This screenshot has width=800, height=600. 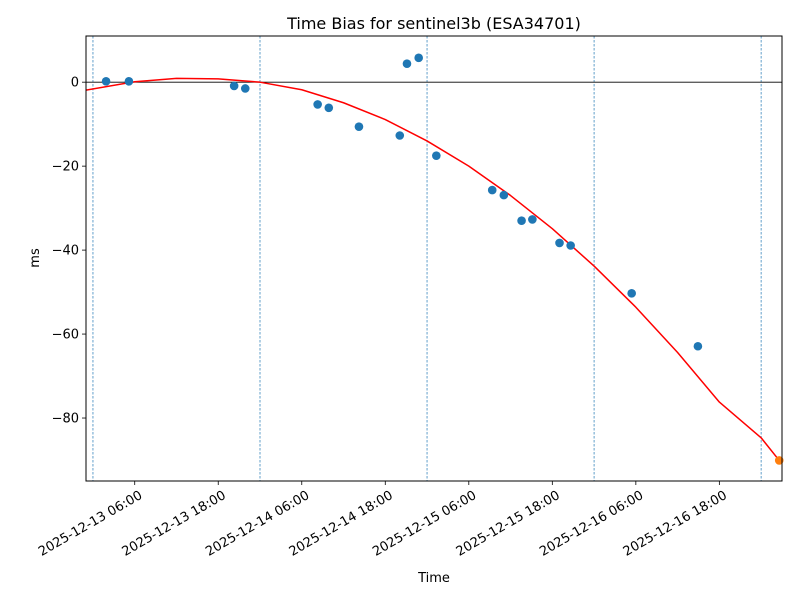 What do you see at coordinates (65, 251) in the screenshot?
I see `y-tick-label-2: −40` at bounding box center [65, 251].